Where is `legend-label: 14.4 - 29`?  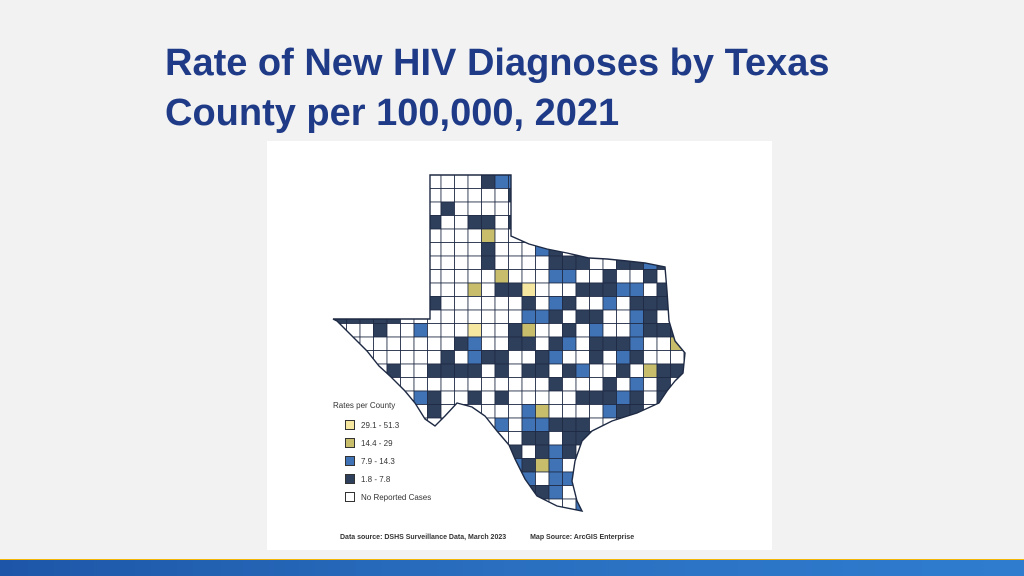
legend-label: 14.4 - 29 is located at coordinates (377, 443).